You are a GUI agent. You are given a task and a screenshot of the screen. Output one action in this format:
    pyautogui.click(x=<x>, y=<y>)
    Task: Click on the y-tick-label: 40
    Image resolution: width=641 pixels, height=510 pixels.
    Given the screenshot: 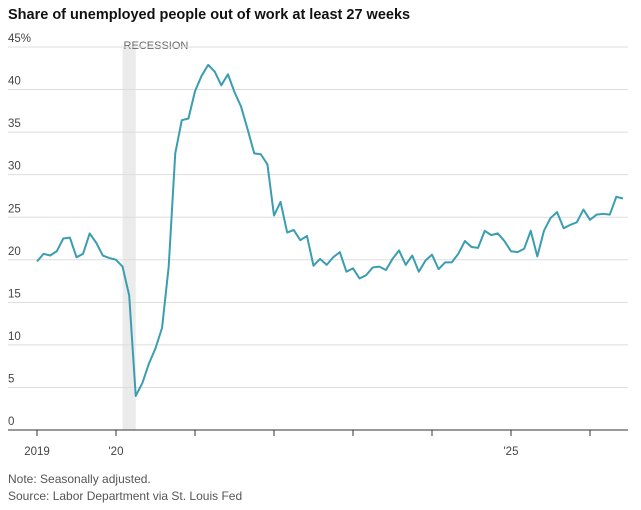 What is the action you would take?
    pyautogui.click(x=14, y=82)
    